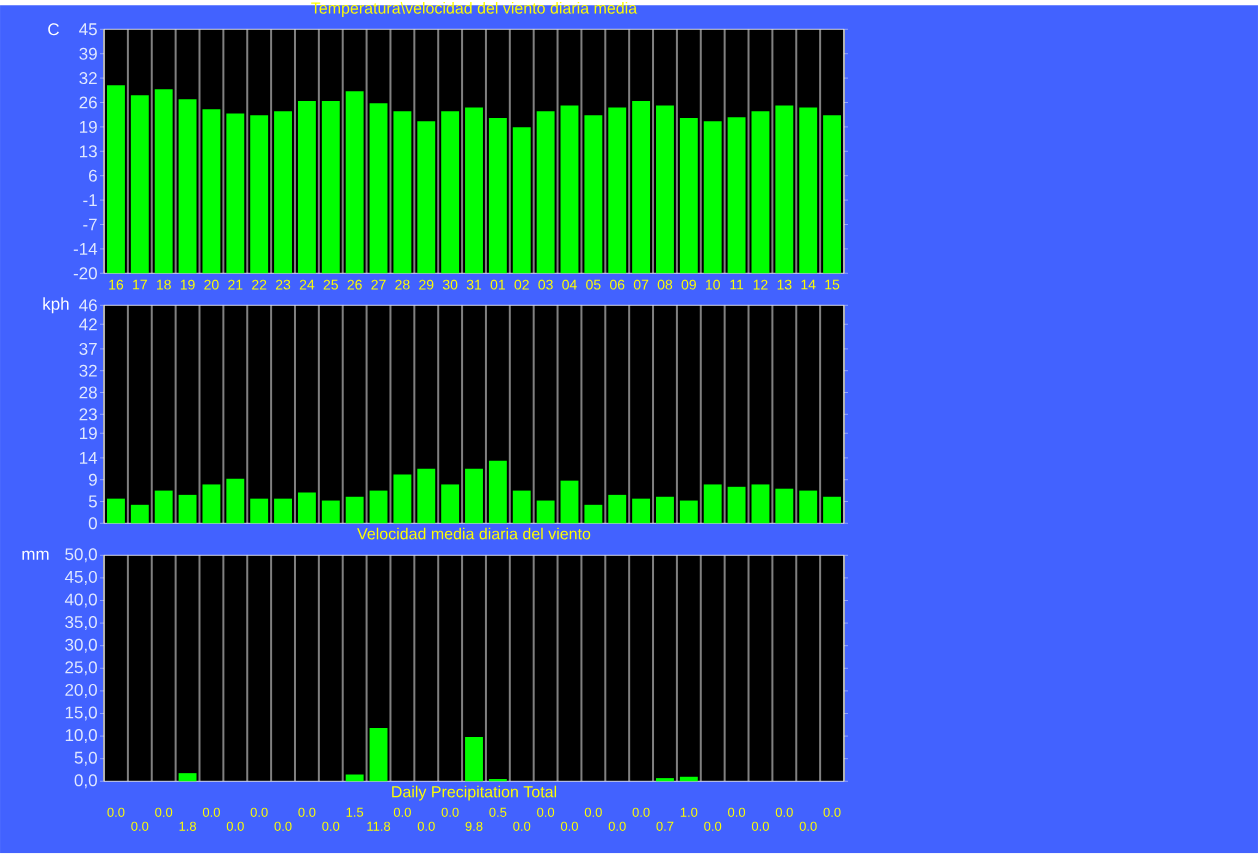  I want to click on y-tick-label: 20,0, so click(81, 691).